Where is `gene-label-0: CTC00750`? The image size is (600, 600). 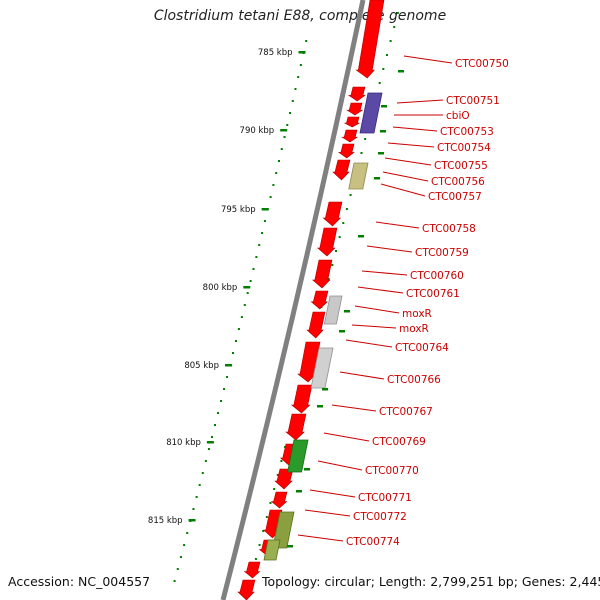 gene-label-0: CTC00750 is located at coordinates (482, 64).